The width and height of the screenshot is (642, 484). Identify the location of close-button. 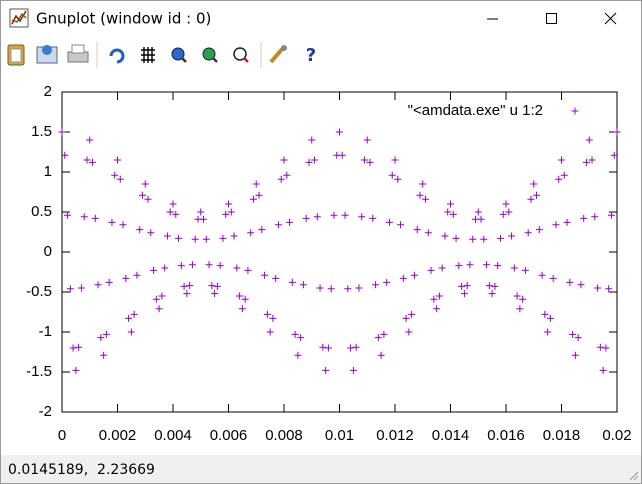
(611, 18).